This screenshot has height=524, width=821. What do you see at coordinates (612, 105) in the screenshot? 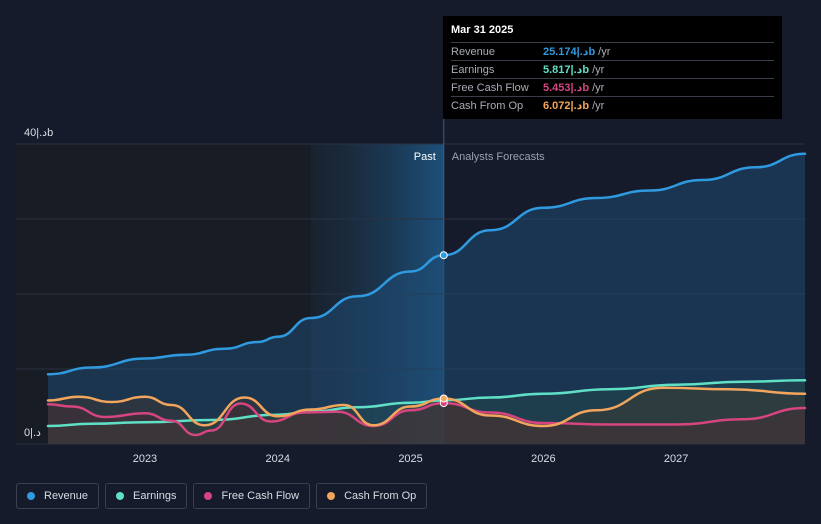
I see `tooltip-row-cash-from-op: Cash From Op 6.072|.دb /yr` at bounding box center [612, 105].